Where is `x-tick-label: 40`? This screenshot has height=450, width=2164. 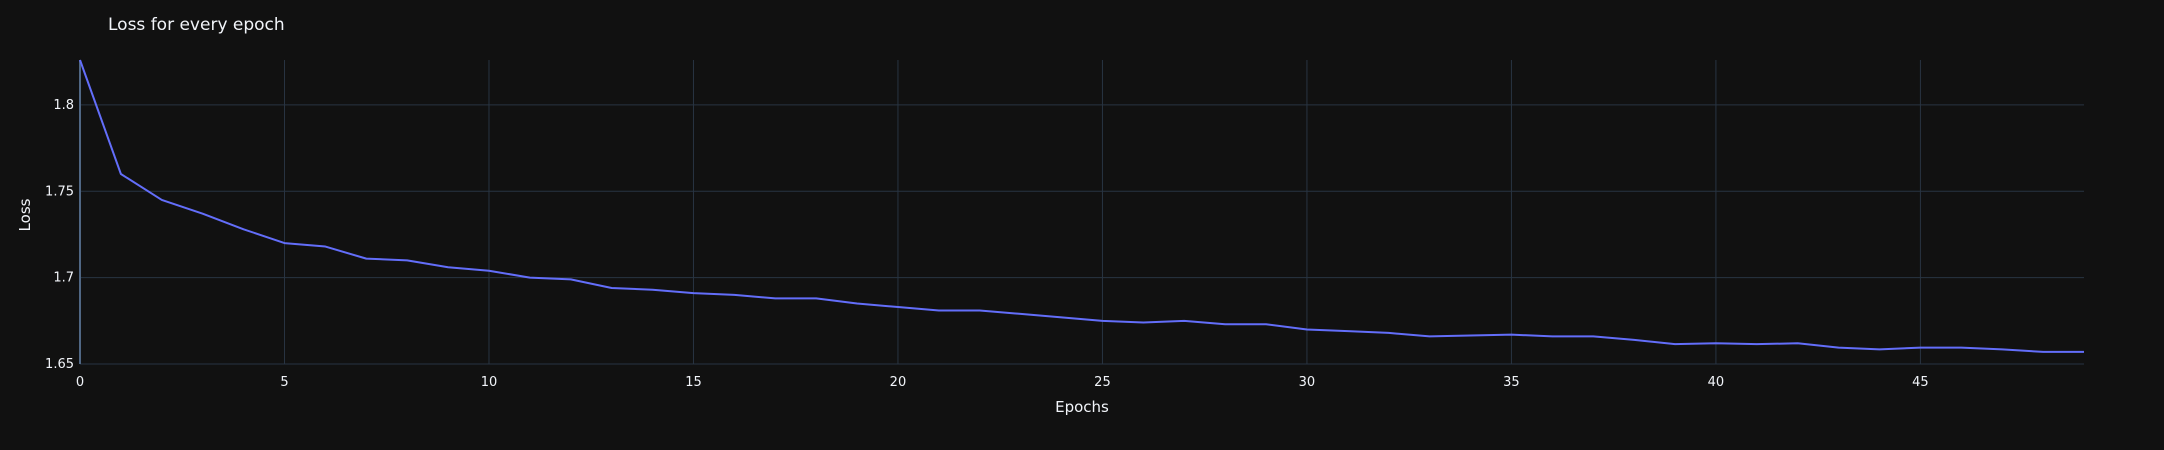 x-tick-label: 40 is located at coordinates (1716, 382).